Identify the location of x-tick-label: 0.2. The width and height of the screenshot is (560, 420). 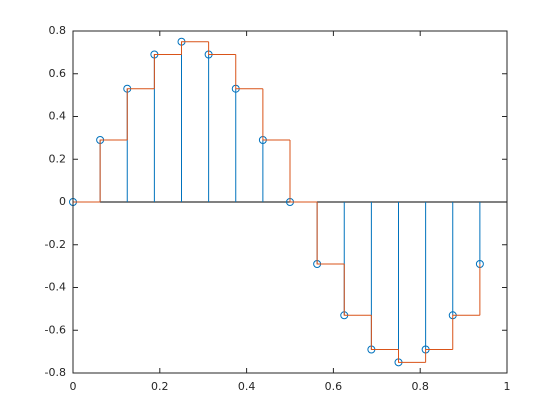
(160, 386).